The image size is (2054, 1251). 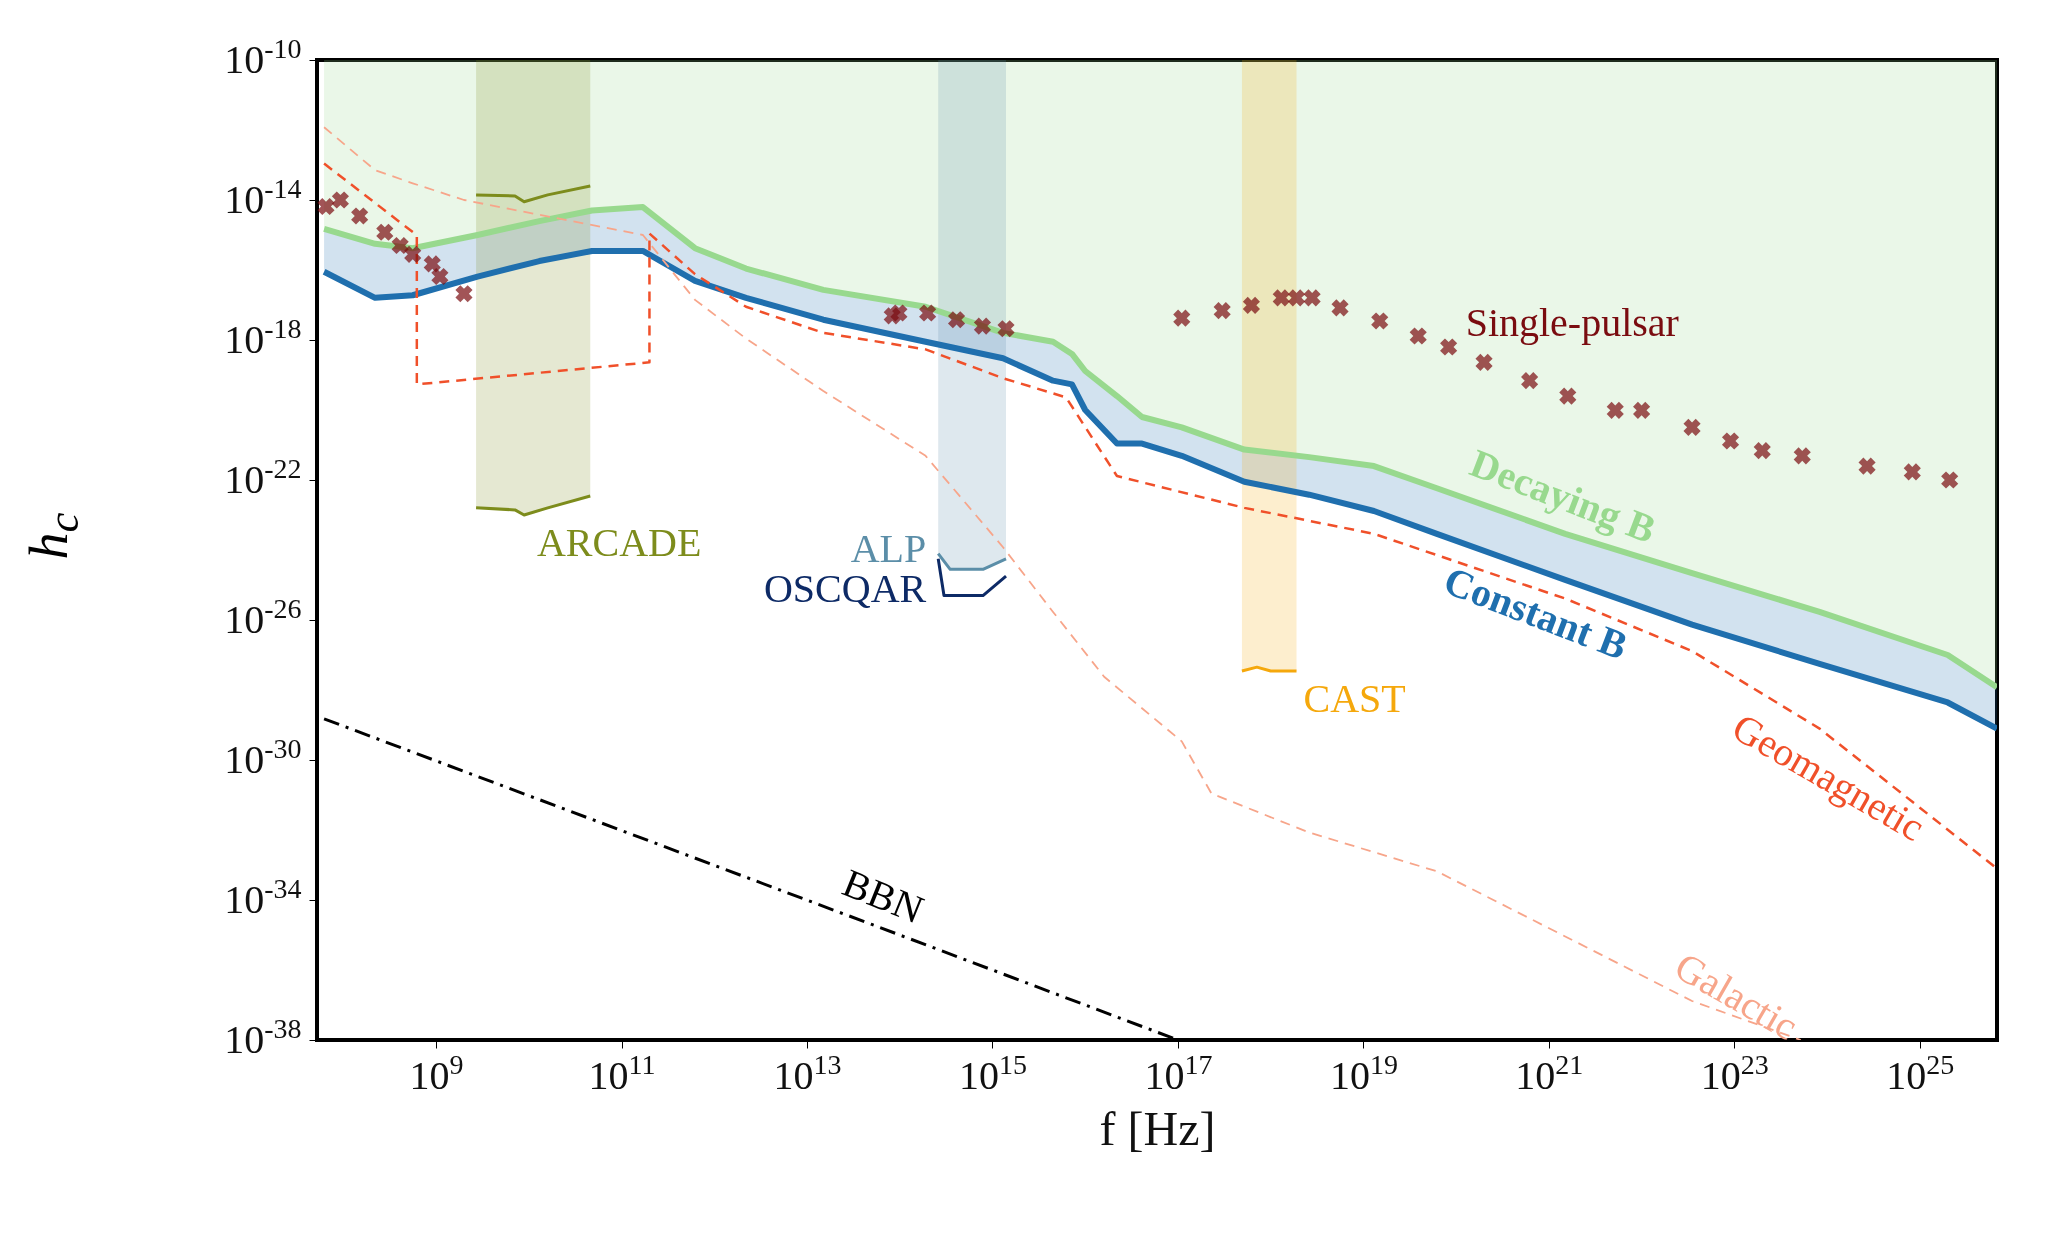 What do you see at coordinates (1549, 1073) in the screenshot?
I see `x-tick-label: 10$^{21}$` at bounding box center [1549, 1073].